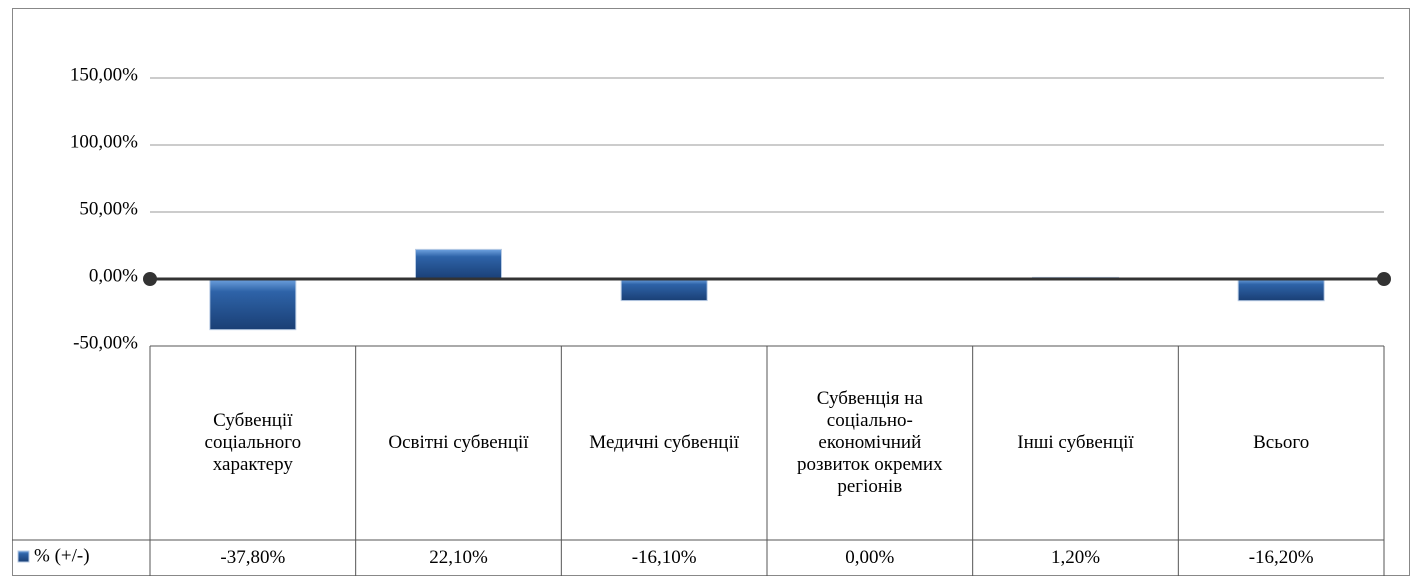 This screenshot has width=1411, height=576. What do you see at coordinates (108, 208) in the screenshot?
I see `y-tick-label: 50,00%` at bounding box center [108, 208].